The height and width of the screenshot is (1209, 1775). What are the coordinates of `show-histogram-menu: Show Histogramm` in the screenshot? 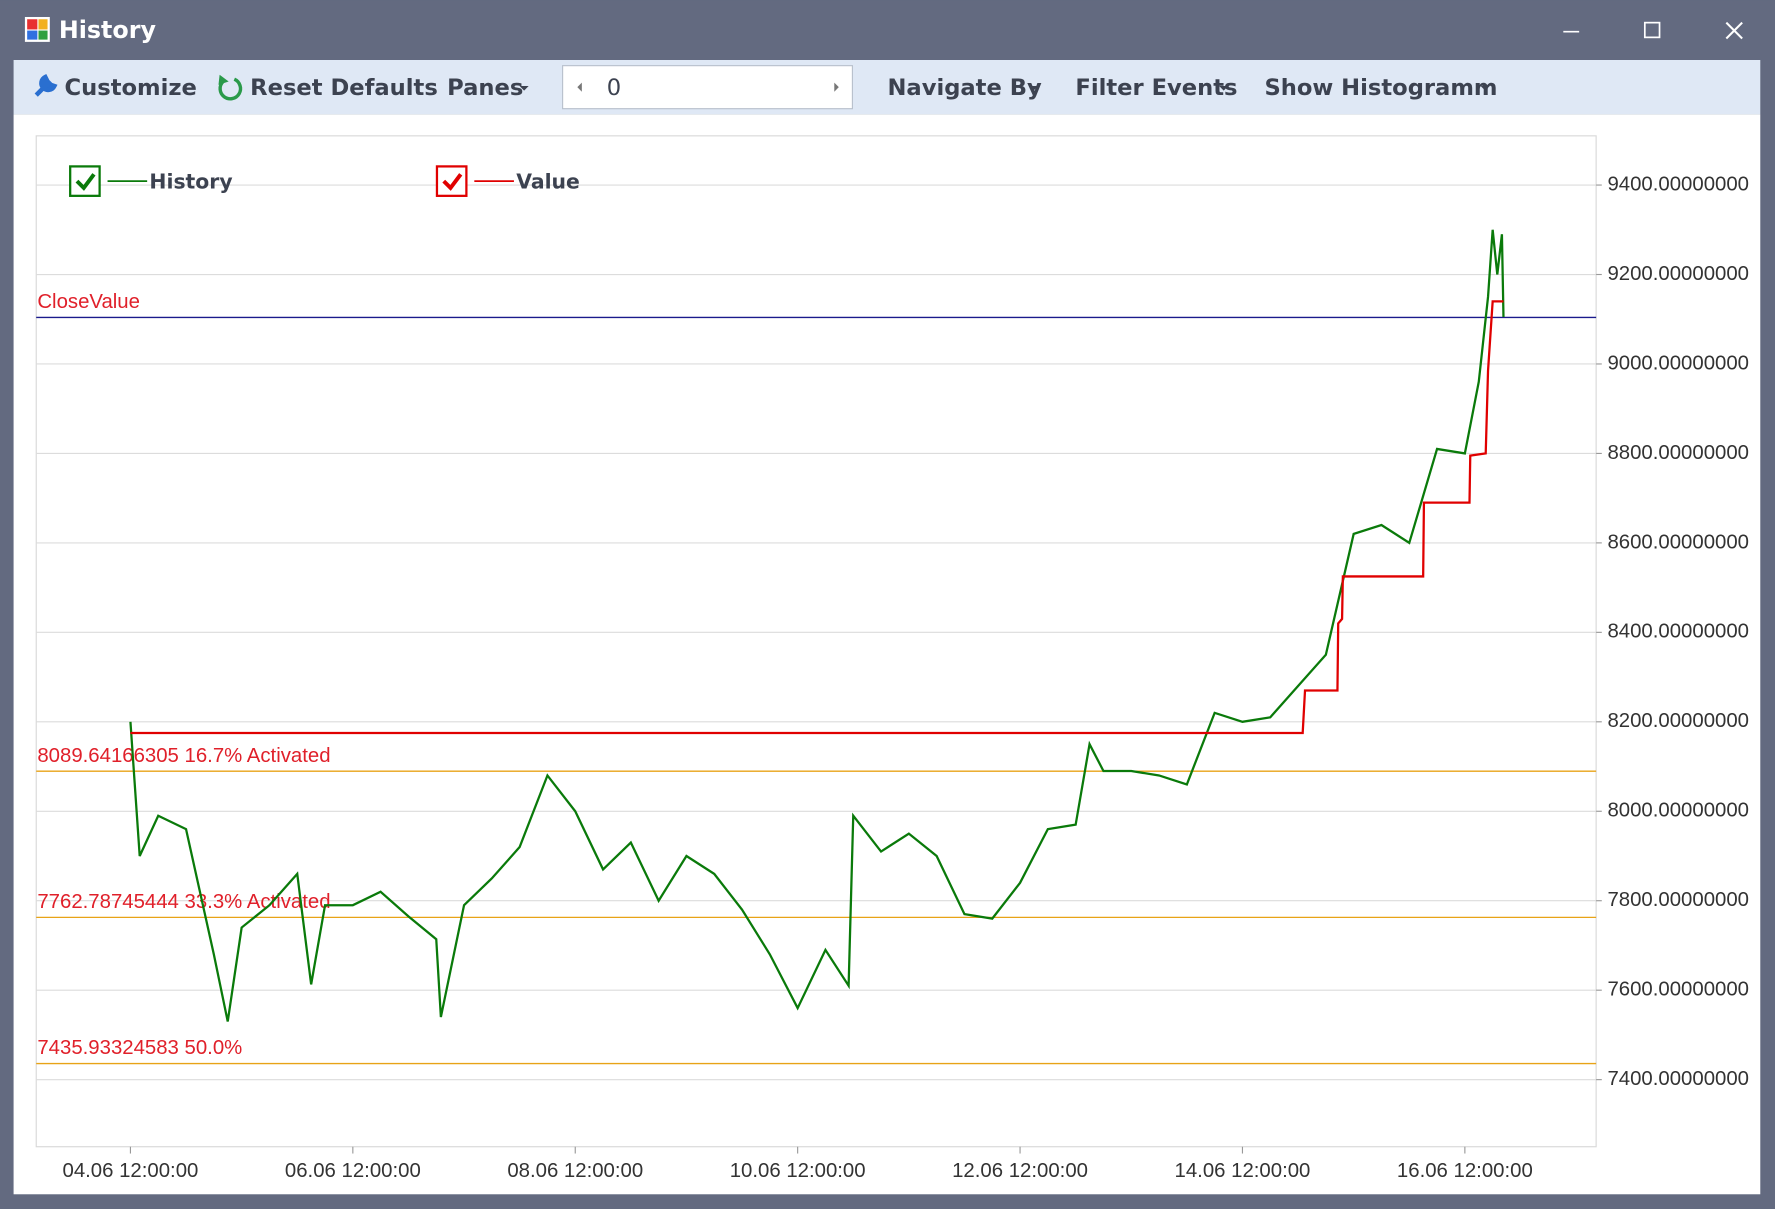 It's located at (1380, 88).